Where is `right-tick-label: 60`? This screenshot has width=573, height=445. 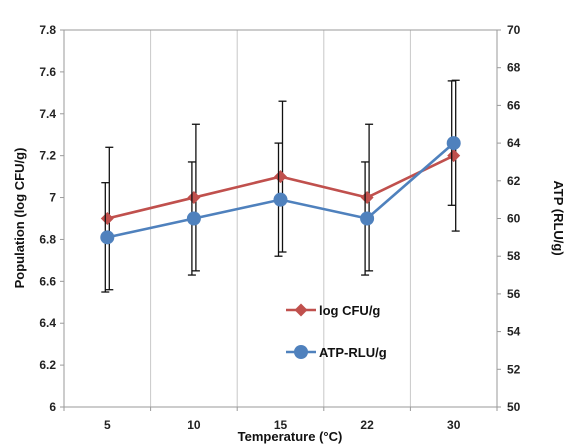
right-tick-label: 60 is located at coordinates (514, 219).